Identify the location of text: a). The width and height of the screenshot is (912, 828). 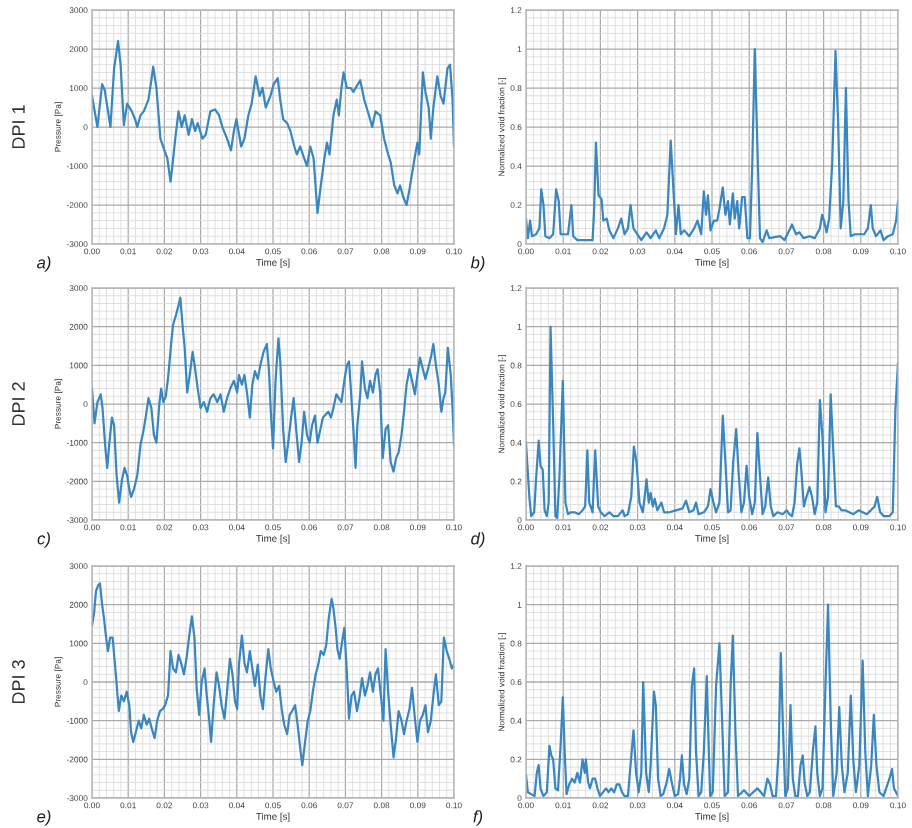
(43, 264).